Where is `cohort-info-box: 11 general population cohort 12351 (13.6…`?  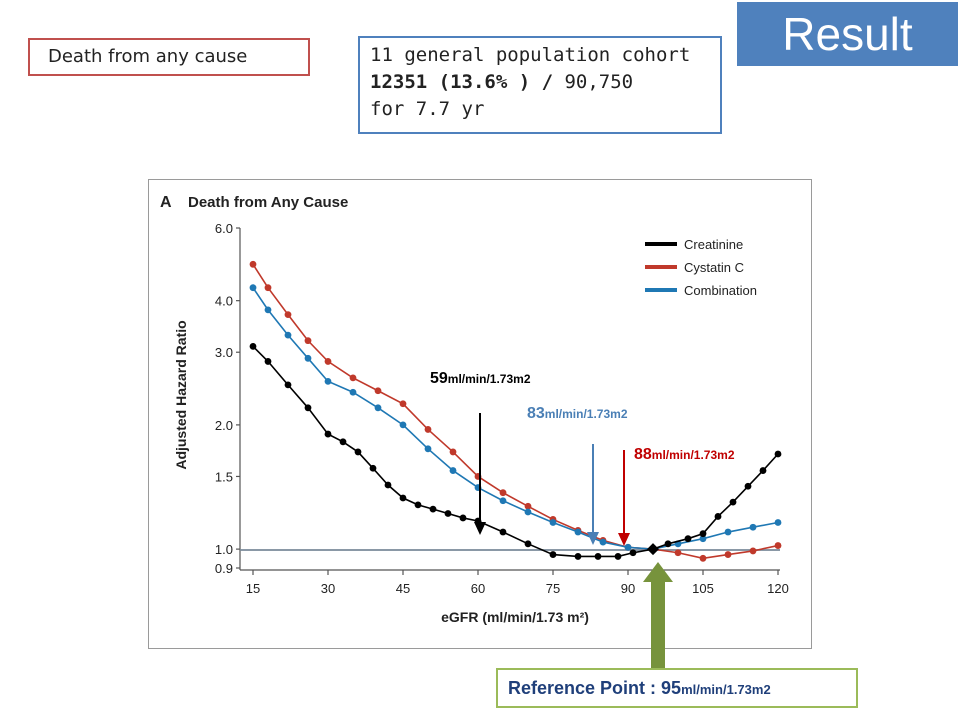
cohort-info-box: 11 general population cohort 12351 (13.6… is located at coordinates (540, 85).